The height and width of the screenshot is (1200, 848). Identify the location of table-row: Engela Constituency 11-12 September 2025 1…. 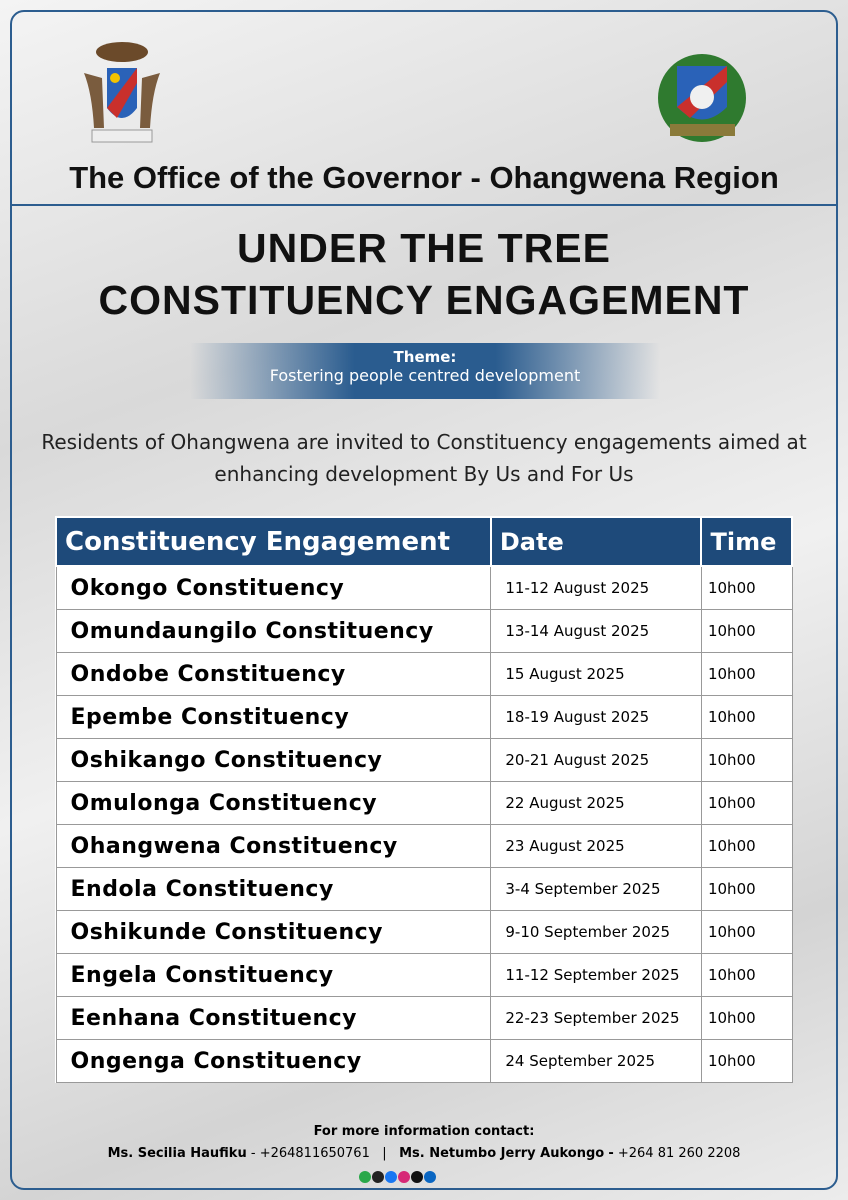
(424, 975).